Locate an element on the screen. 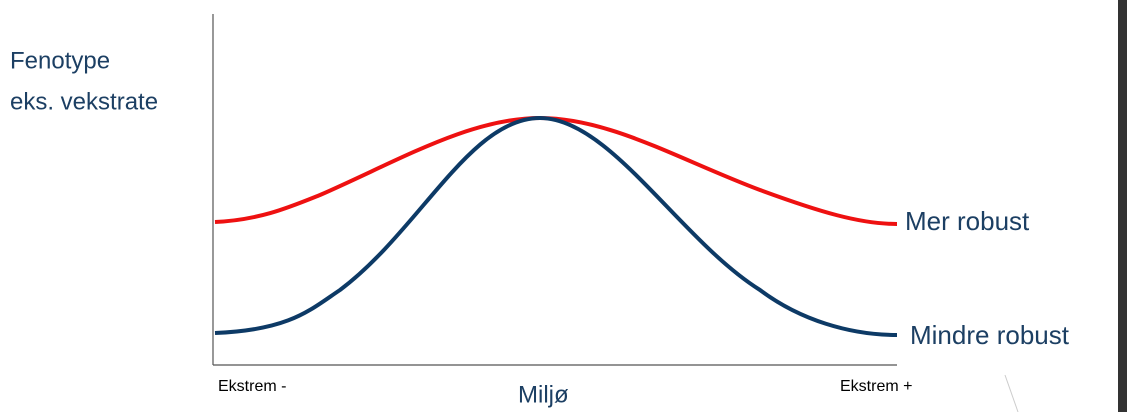 This screenshot has width=1127, height=412. faint-line is located at coordinates (1011, 393).